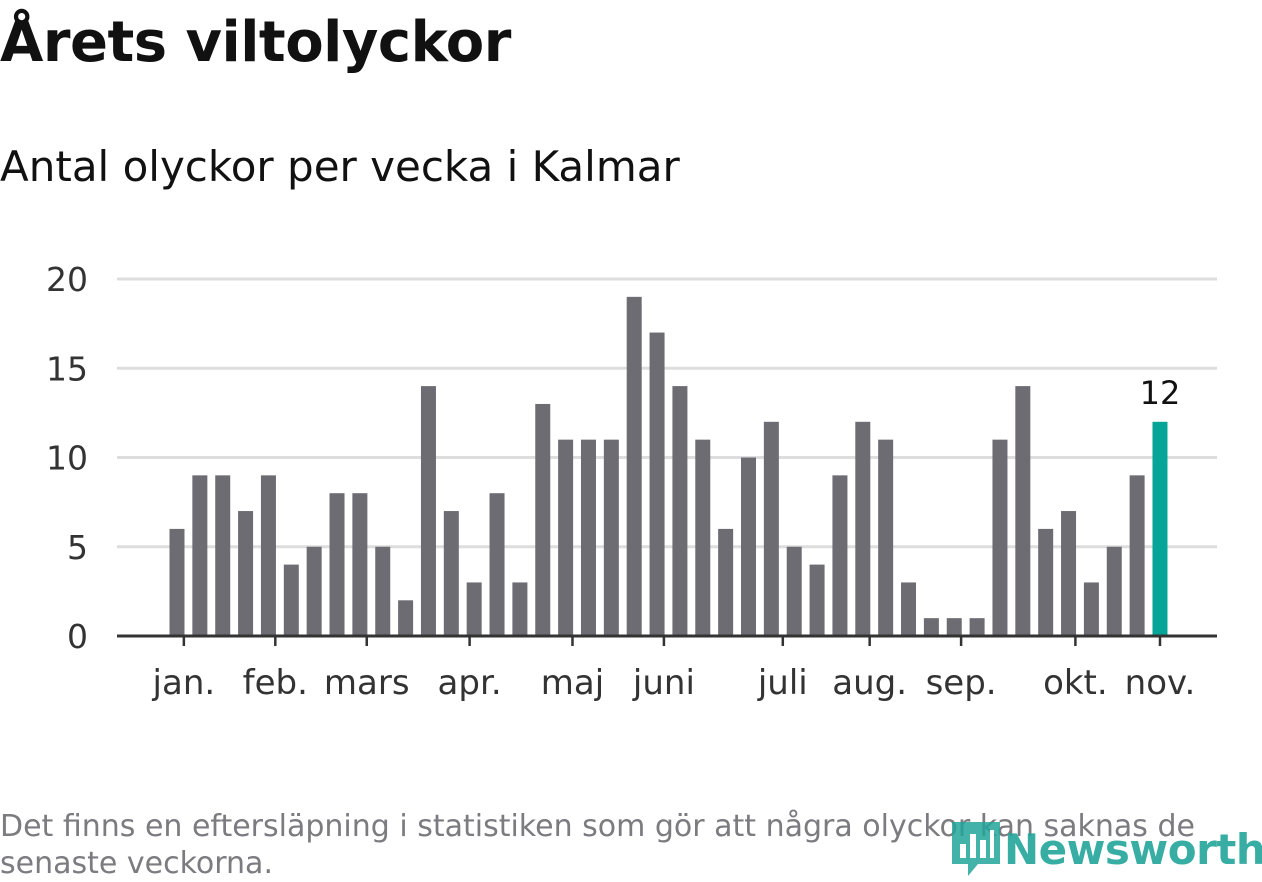 The height and width of the screenshot is (882, 1262). I want to click on y-tick-label: 10, so click(67, 458).